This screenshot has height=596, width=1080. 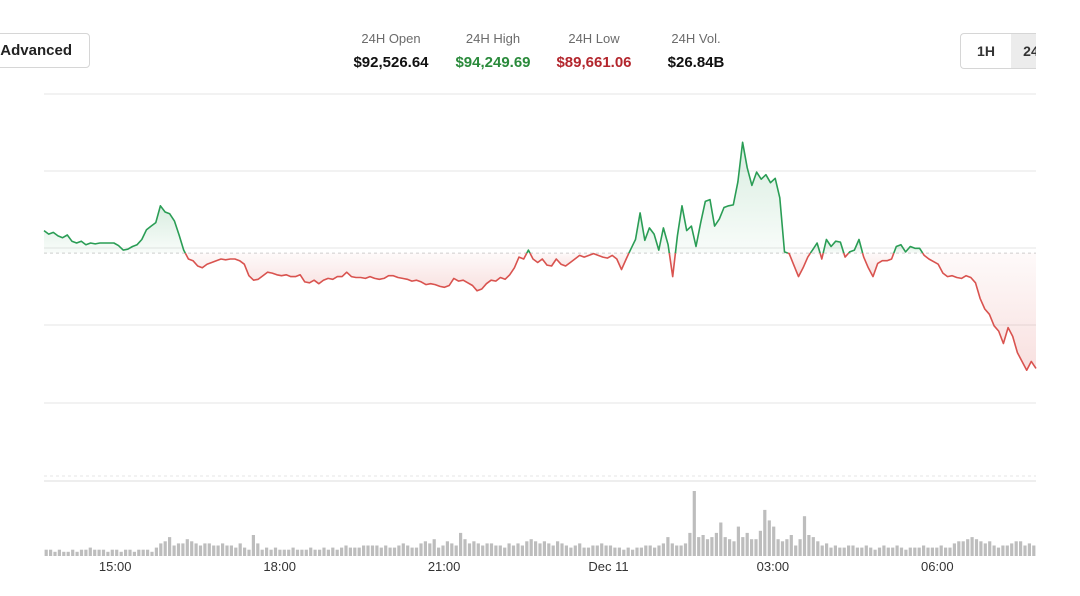 I want to click on range-24h-button: 24H, so click(x=1023, y=51).